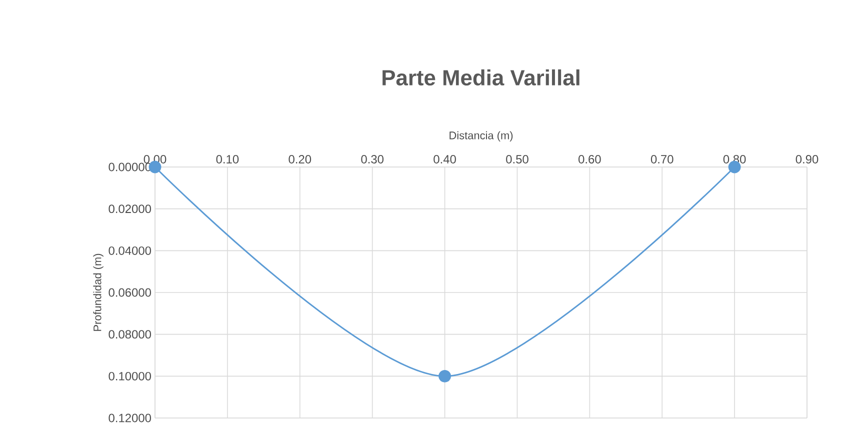  What do you see at coordinates (130, 250) in the screenshot?
I see `y-tick-label: 0.04000` at bounding box center [130, 250].